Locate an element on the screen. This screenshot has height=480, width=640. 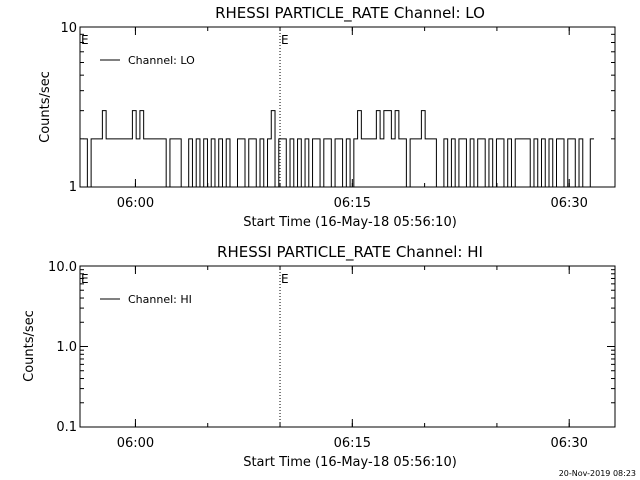
y-tick-label-mid: 1.0 is located at coordinates (66, 347).